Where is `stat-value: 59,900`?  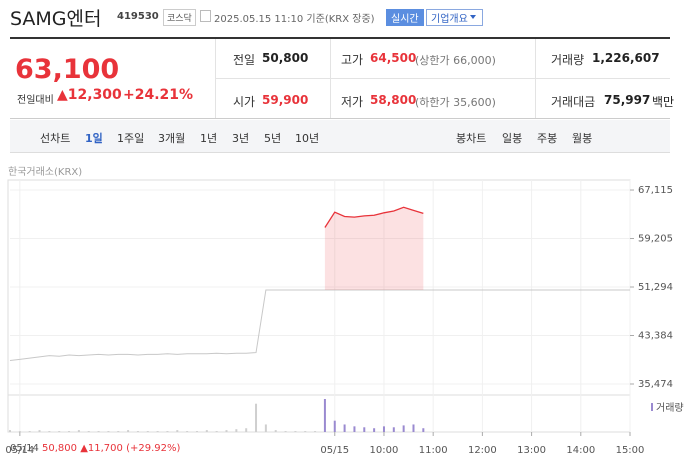 stat-value: 59,900 is located at coordinates (285, 100).